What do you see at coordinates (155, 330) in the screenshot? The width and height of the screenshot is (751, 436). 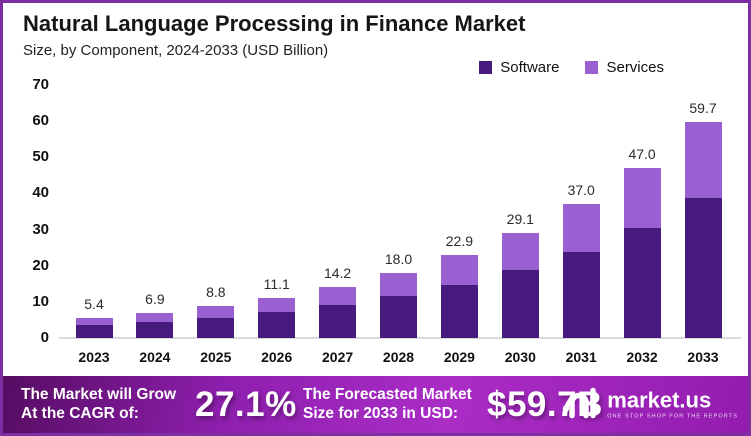 I see `bar-segment-software-2024` at bounding box center [155, 330].